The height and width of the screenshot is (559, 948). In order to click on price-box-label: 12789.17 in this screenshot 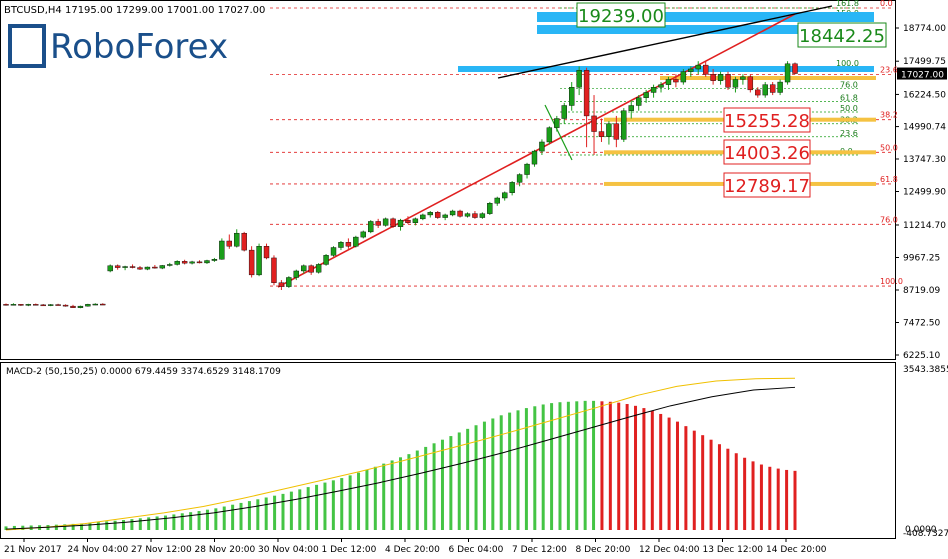, I will do `click(767, 186)`.